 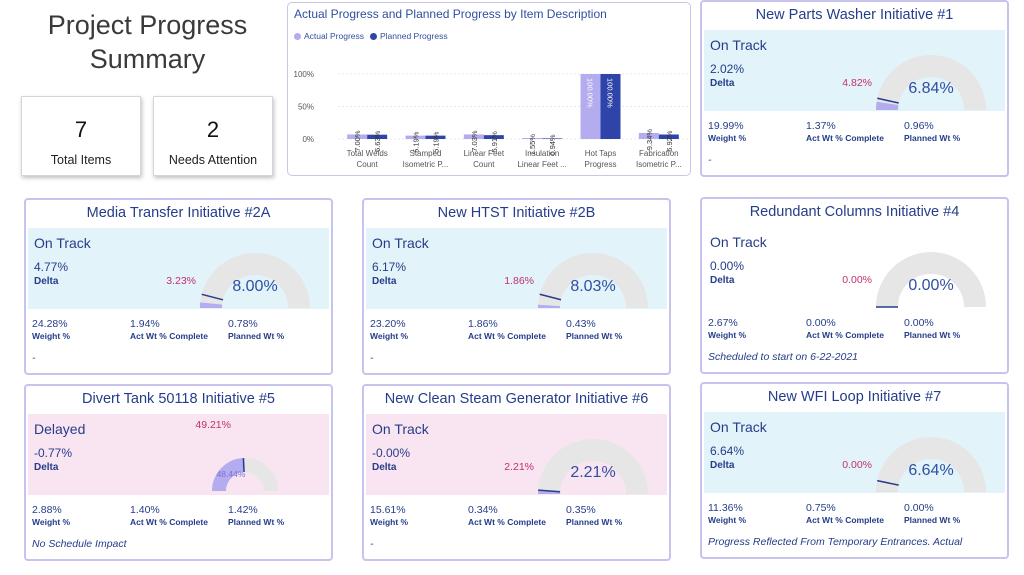 I want to click on data-label-actual: 5.19%, so click(x=416, y=142).